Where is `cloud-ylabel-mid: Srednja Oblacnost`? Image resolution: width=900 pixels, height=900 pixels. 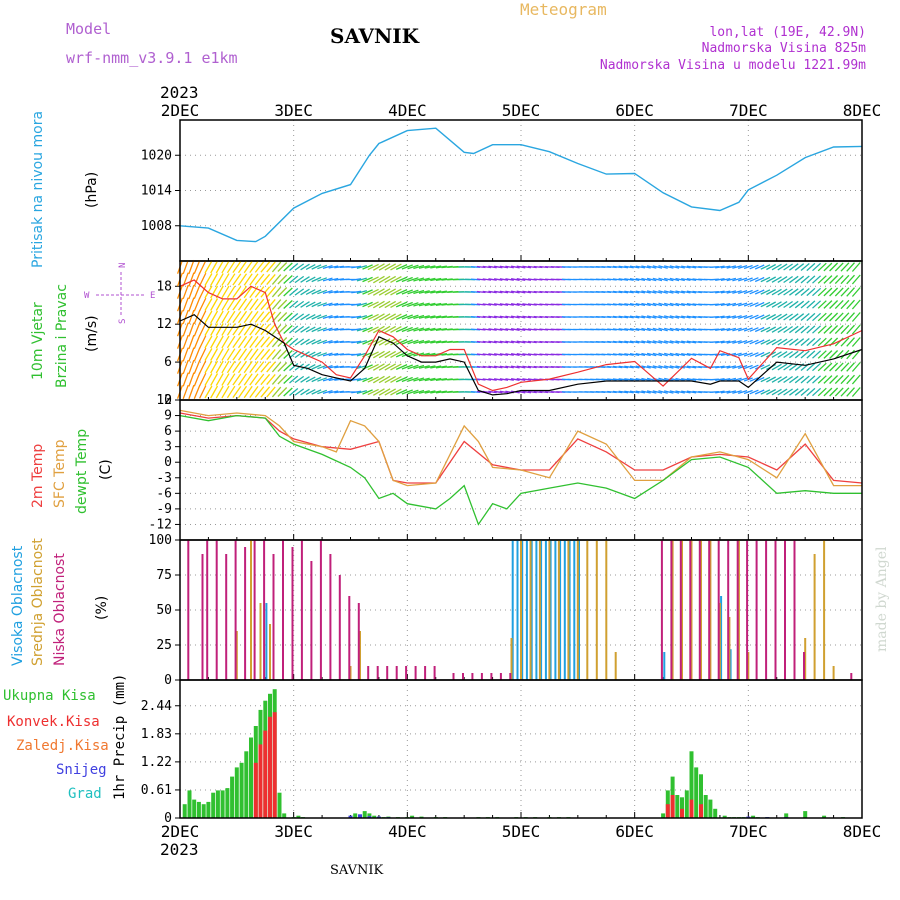
cloud-ylabel-mid: Srednja Oblacnost is located at coordinates (38, 602).